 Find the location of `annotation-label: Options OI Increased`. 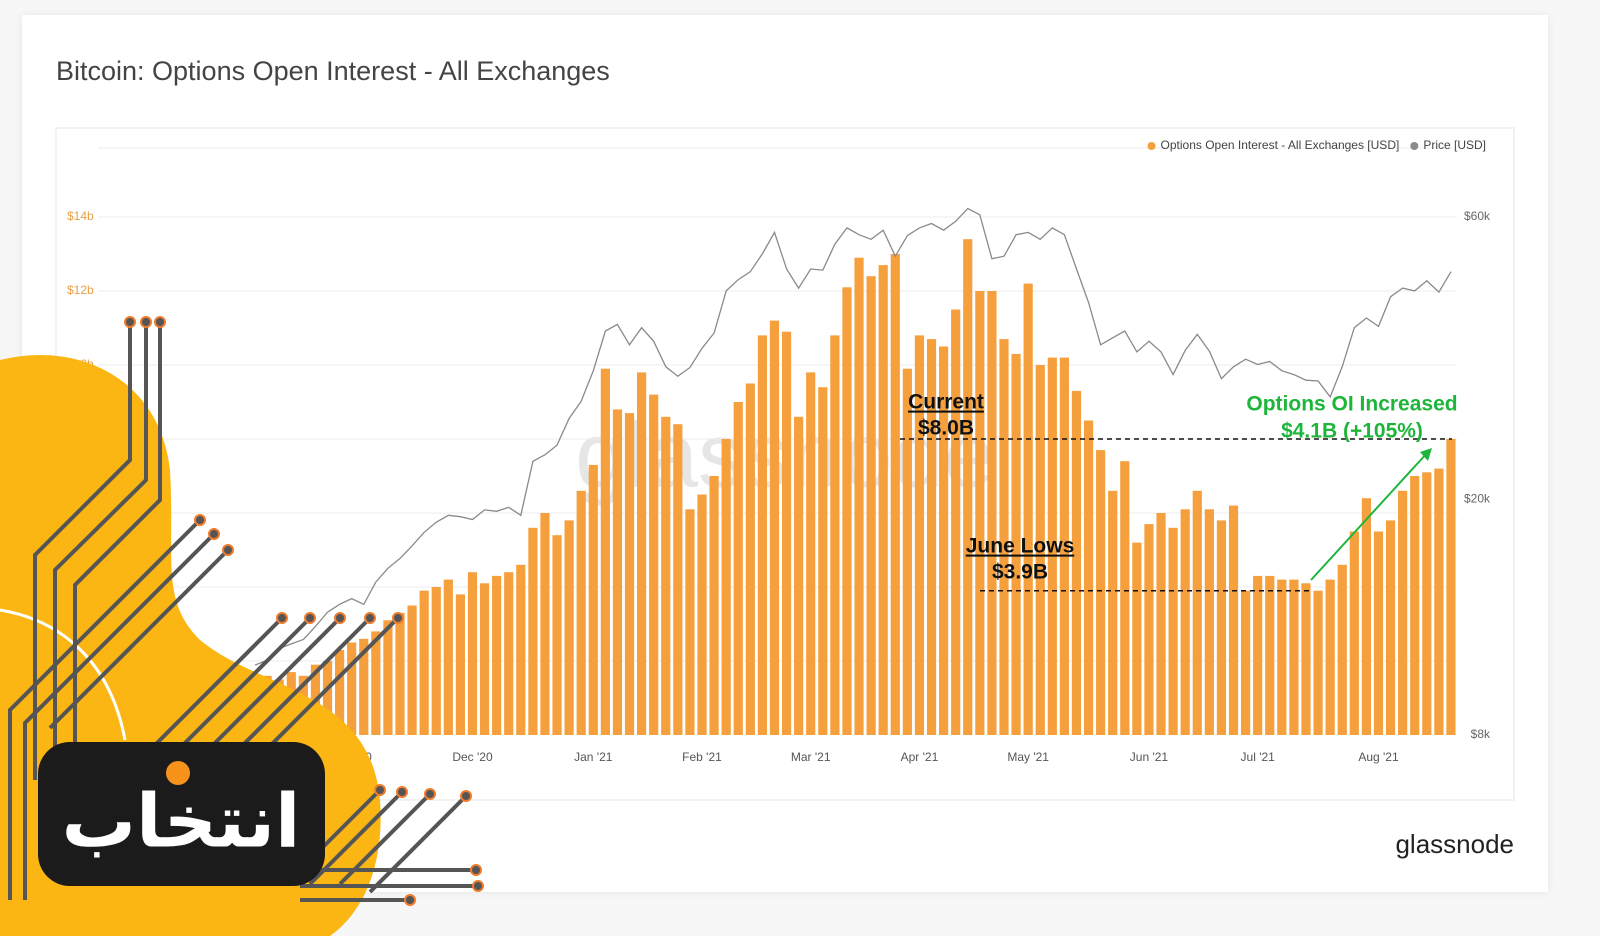

annotation-label: Options OI Increased is located at coordinates (1351, 404).